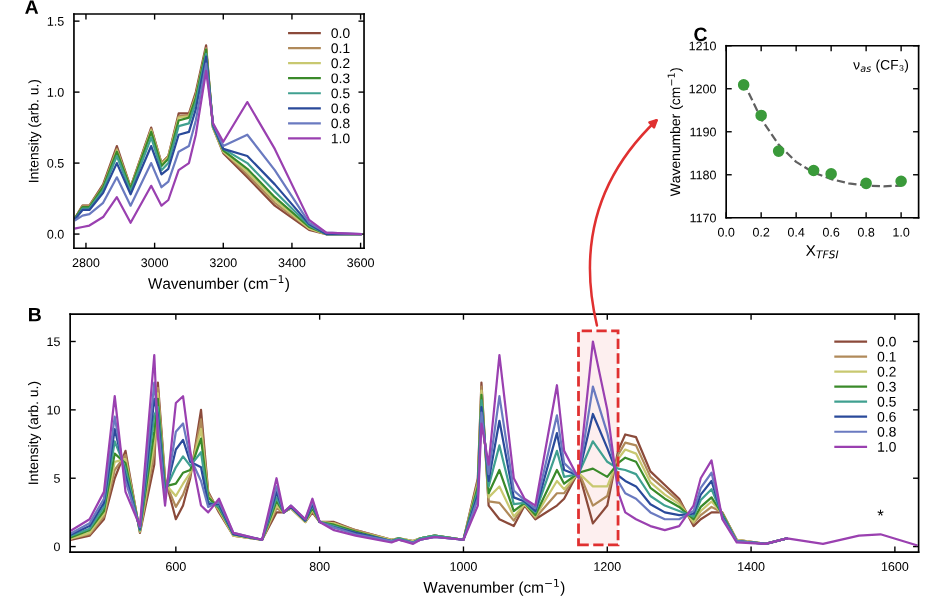 The height and width of the screenshot is (610, 948). I want to click on chart-title: A, so click(32, 7).